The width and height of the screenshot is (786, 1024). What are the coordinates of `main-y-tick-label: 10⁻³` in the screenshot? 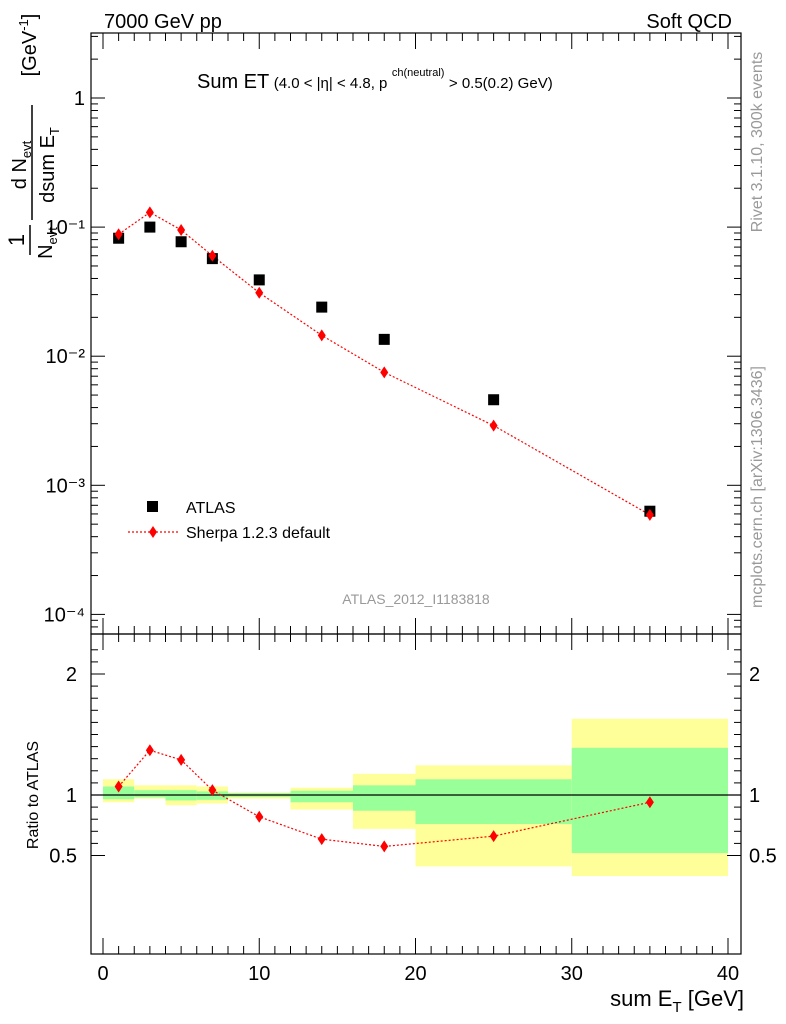 It's located at (66, 486).